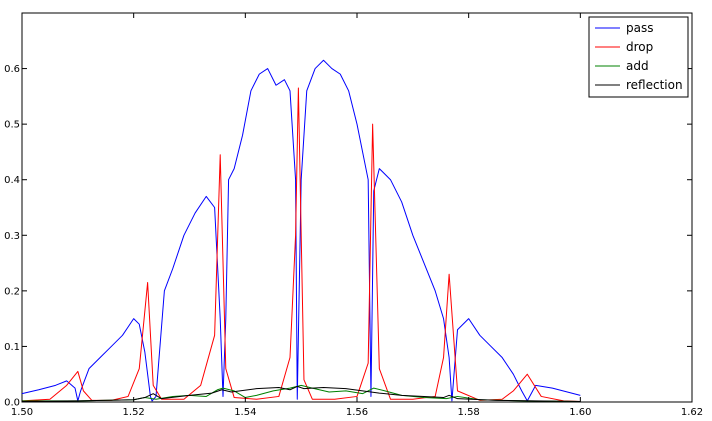 The image size is (712, 421). What do you see at coordinates (357, 412) in the screenshot?
I see `x-tick-label: 1.56` at bounding box center [357, 412].